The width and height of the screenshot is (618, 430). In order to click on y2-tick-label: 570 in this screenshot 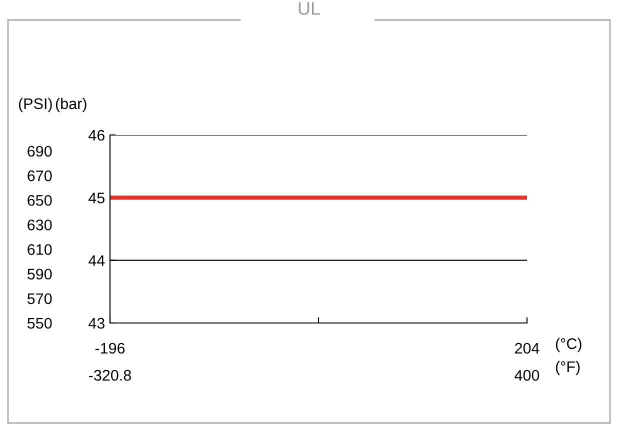, I will do `click(39, 298)`.